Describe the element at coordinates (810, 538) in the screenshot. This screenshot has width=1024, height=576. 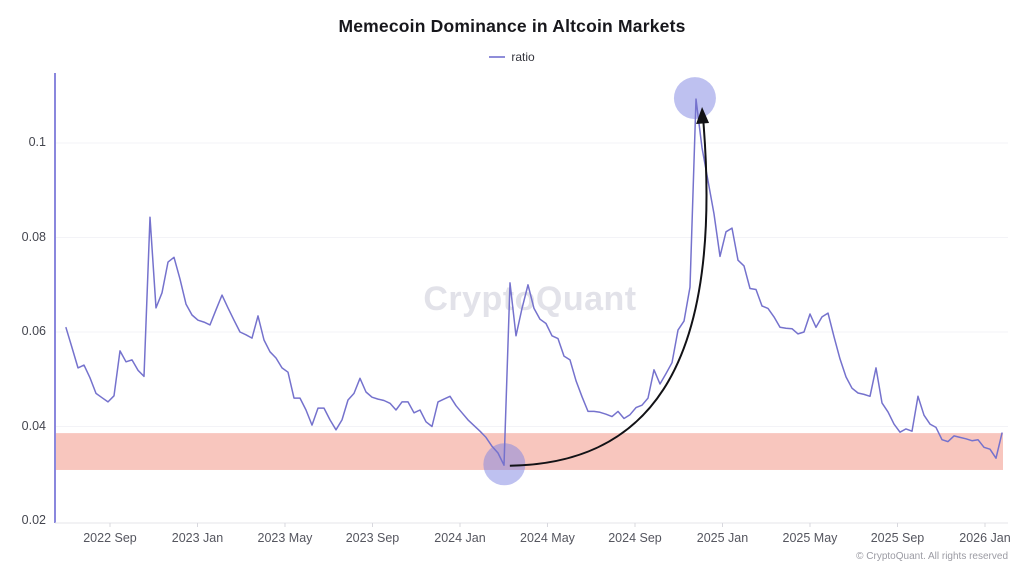
I see `x-tick-label: 2025 May` at that location.